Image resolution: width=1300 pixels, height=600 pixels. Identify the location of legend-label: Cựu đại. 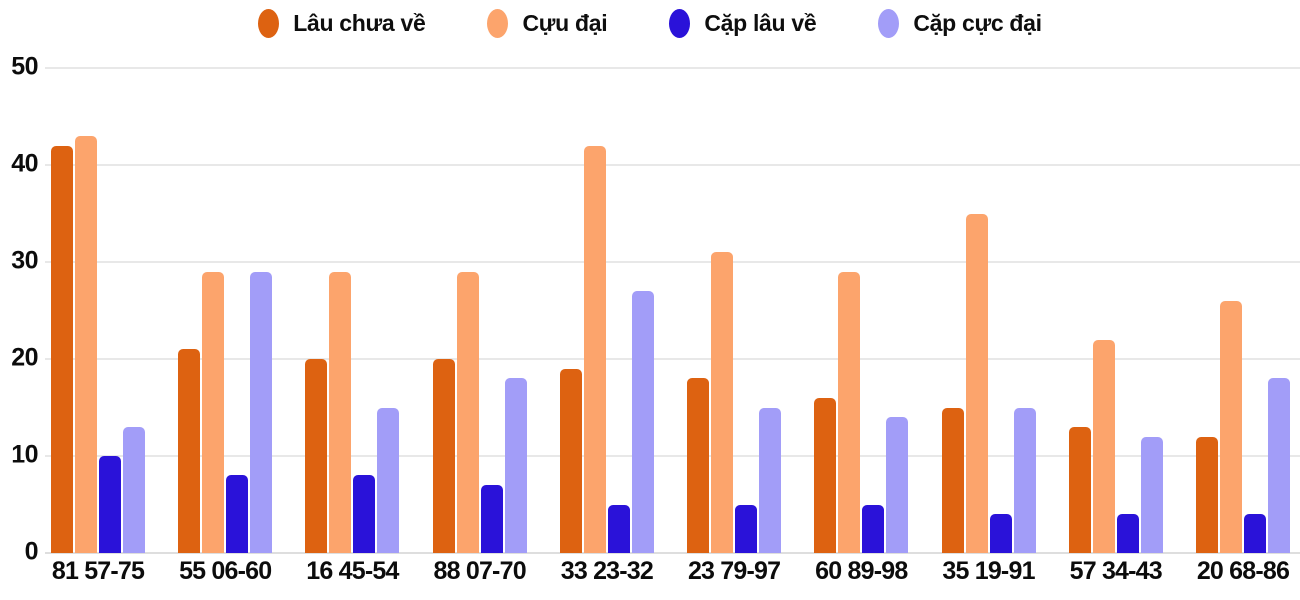
(565, 22).